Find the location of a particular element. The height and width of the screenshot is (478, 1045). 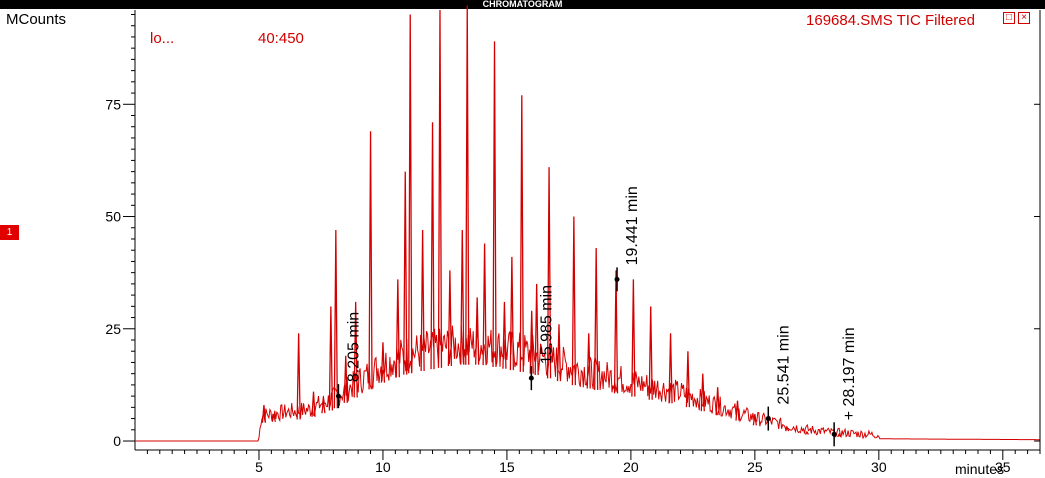

y-axis-label: MCounts is located at coordinates (36, 19).